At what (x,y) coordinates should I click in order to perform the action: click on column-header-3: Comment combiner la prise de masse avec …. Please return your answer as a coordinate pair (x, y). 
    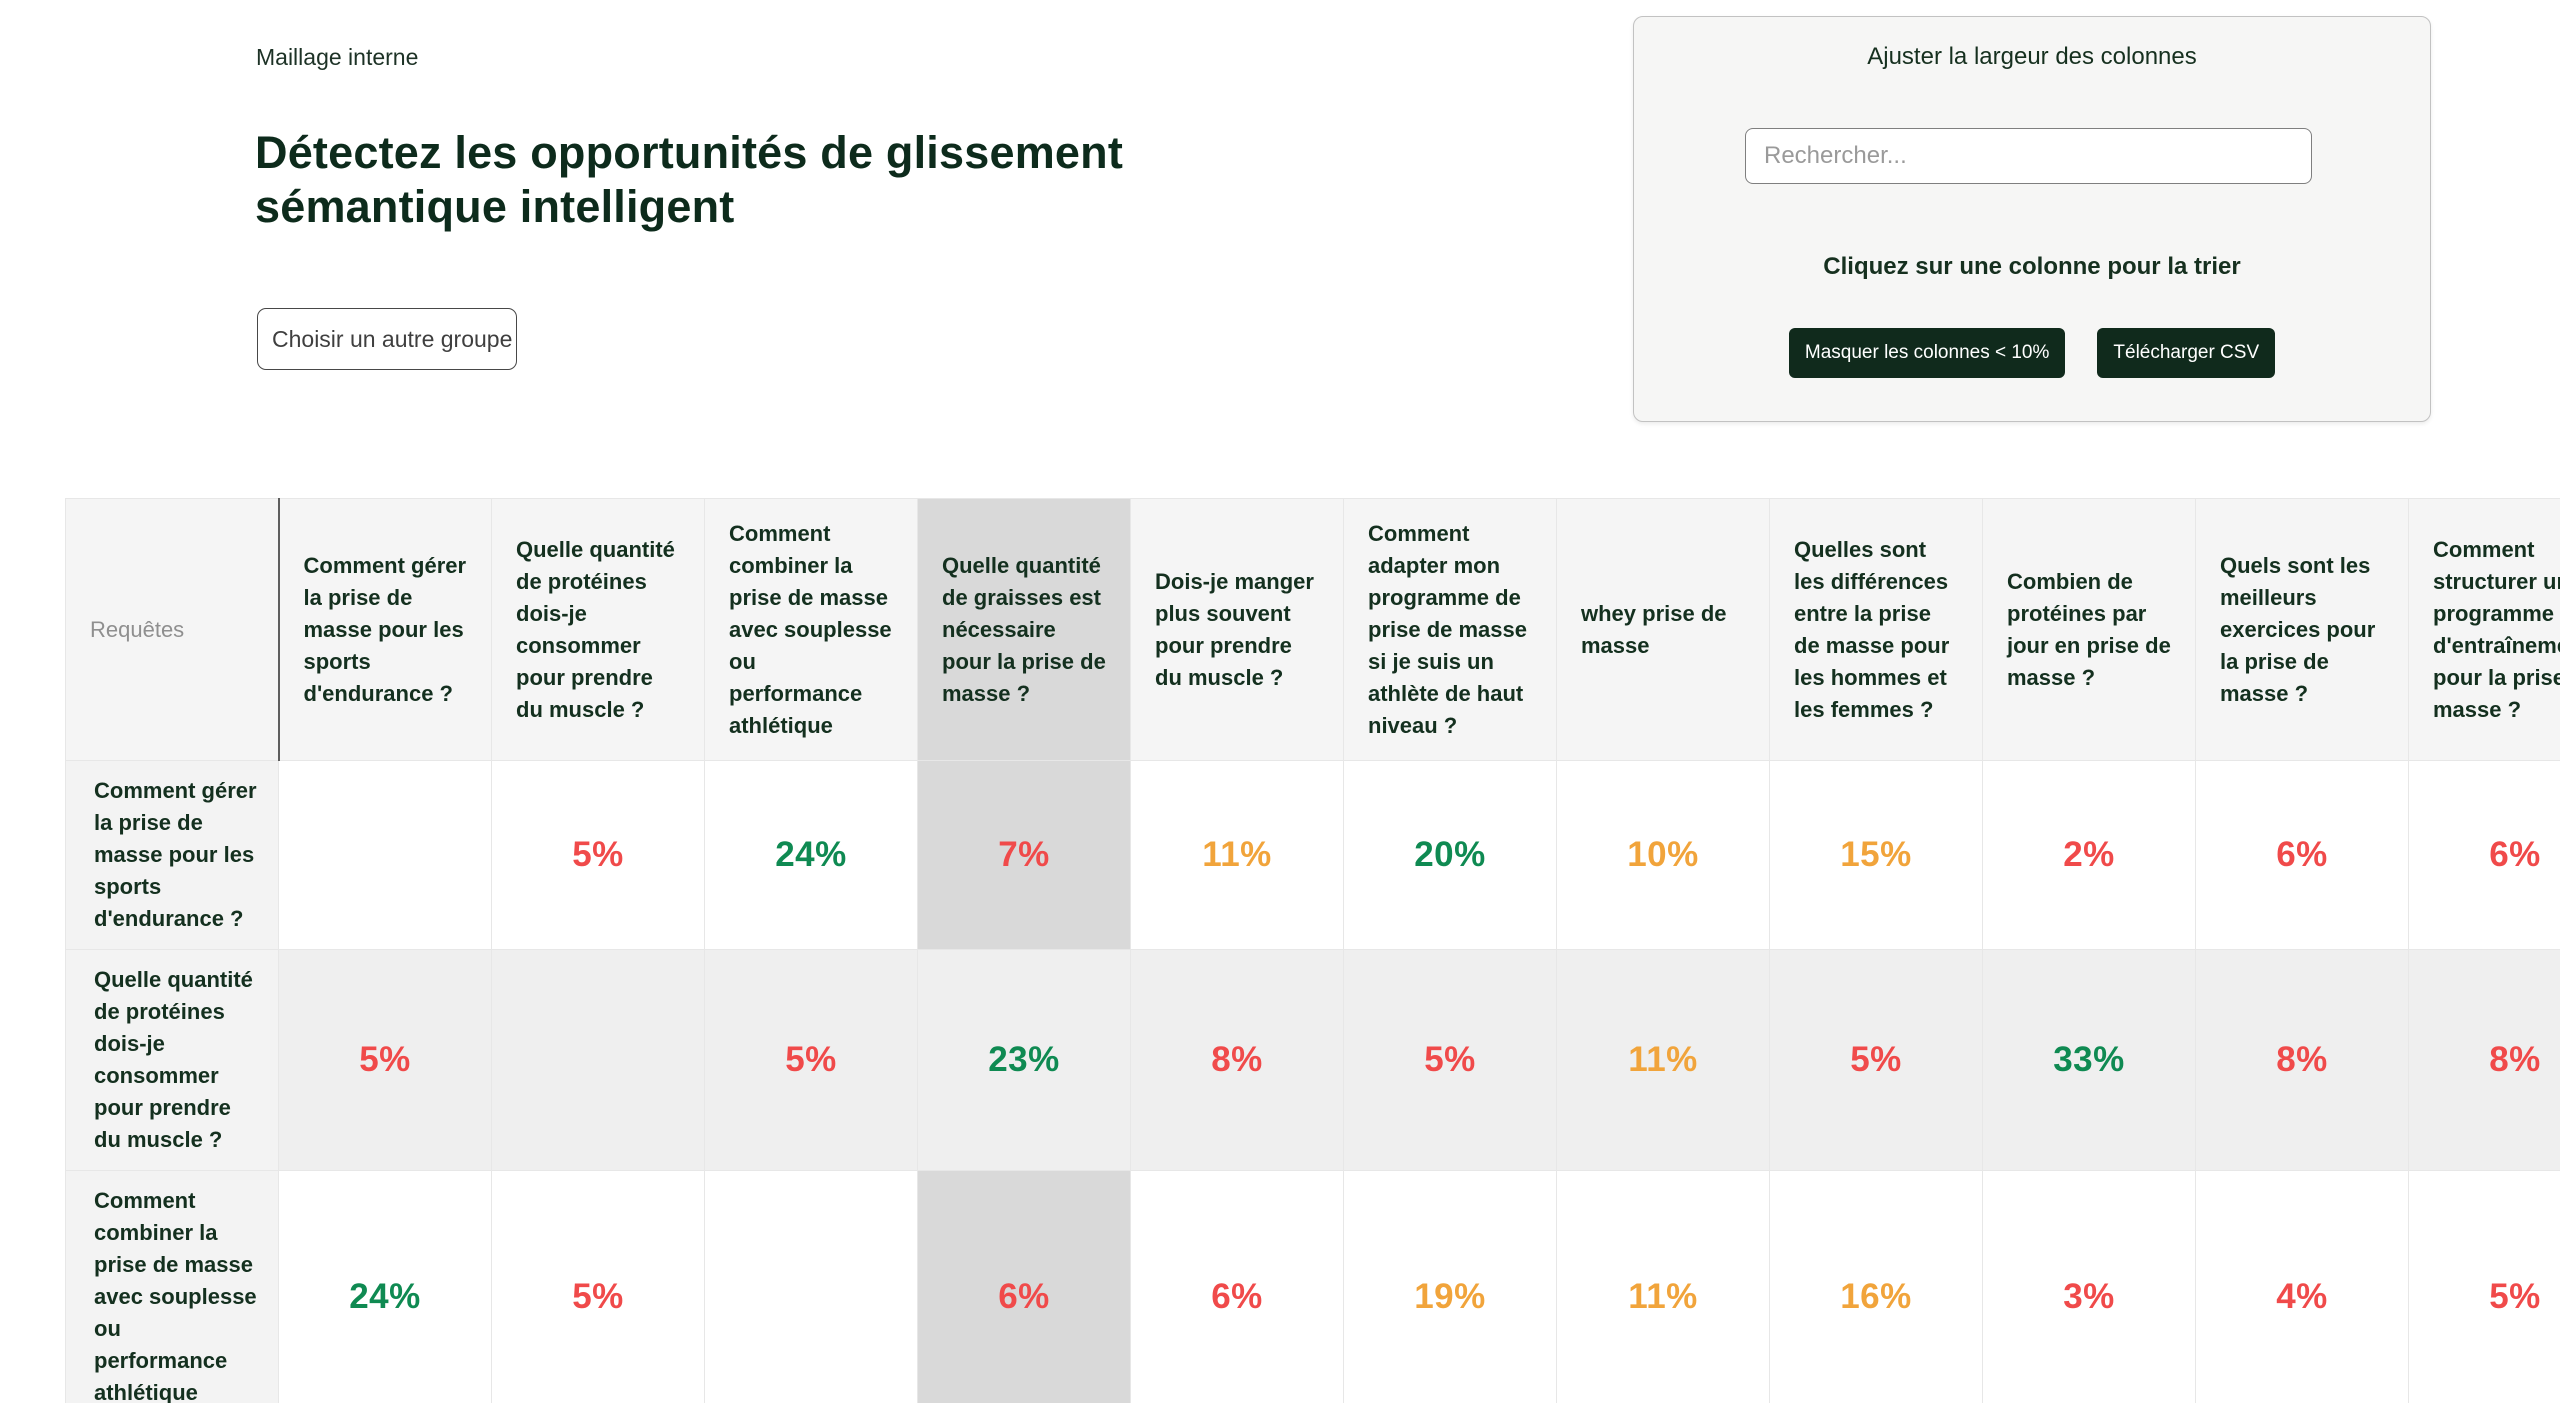
    Looking at the image, I should click on (811, 629).